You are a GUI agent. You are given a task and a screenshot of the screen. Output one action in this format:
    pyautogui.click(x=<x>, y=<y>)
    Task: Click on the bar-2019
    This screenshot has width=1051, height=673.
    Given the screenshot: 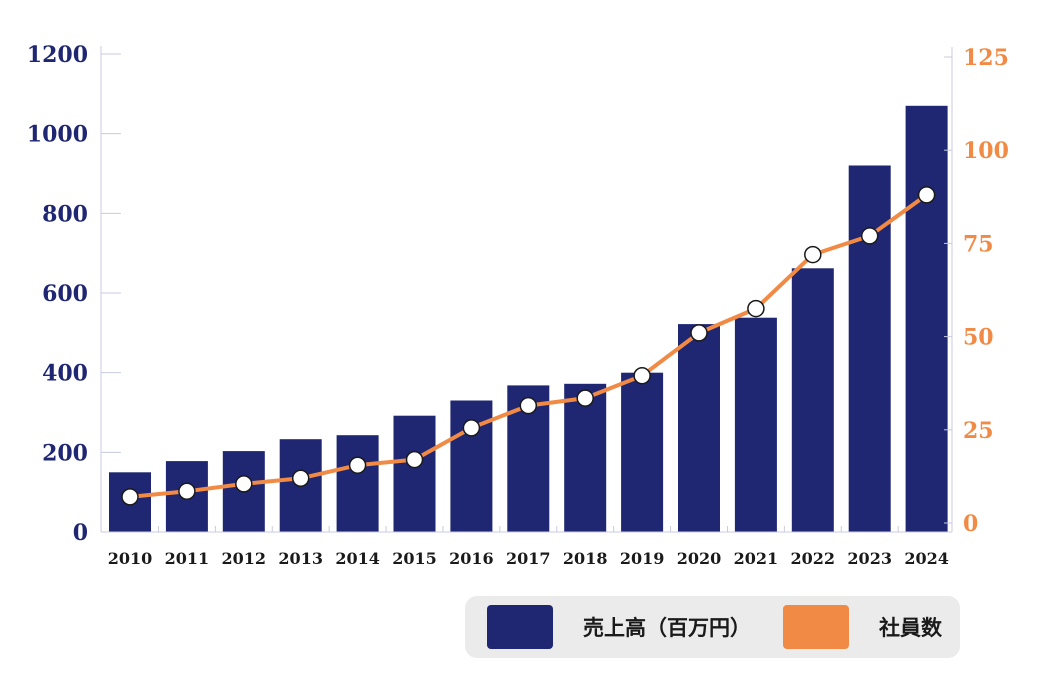 What is the action you would take?
    pyautogui.click(x=642, y=452)
    